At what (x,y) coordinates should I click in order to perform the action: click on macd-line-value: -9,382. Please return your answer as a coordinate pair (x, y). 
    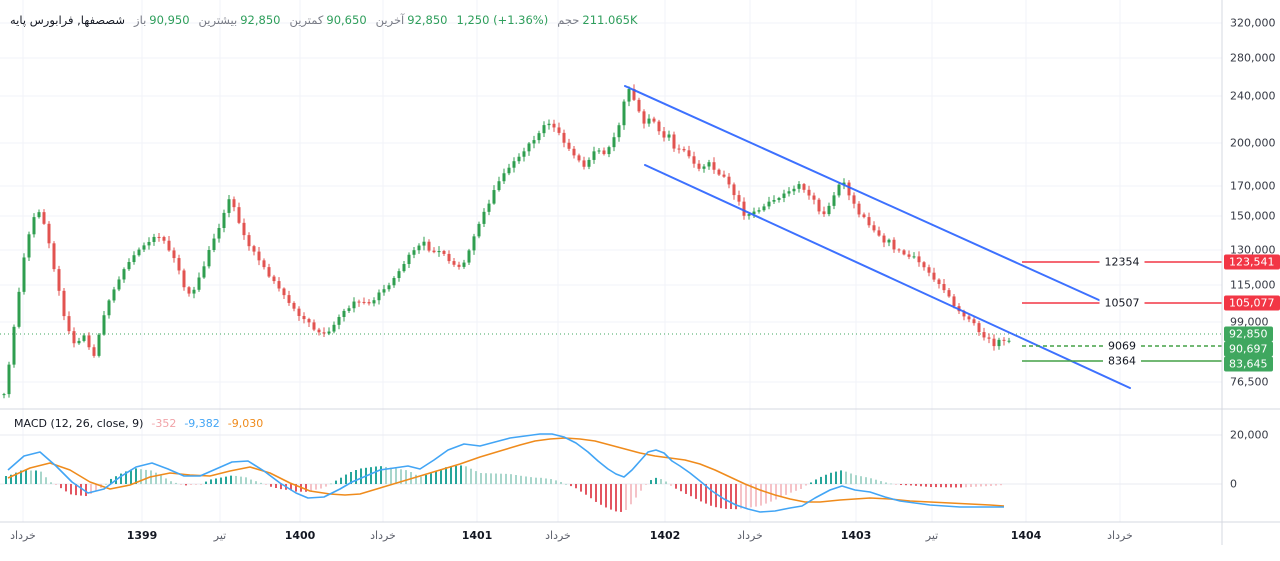
    Looking at the image, I should click on (202, 423).